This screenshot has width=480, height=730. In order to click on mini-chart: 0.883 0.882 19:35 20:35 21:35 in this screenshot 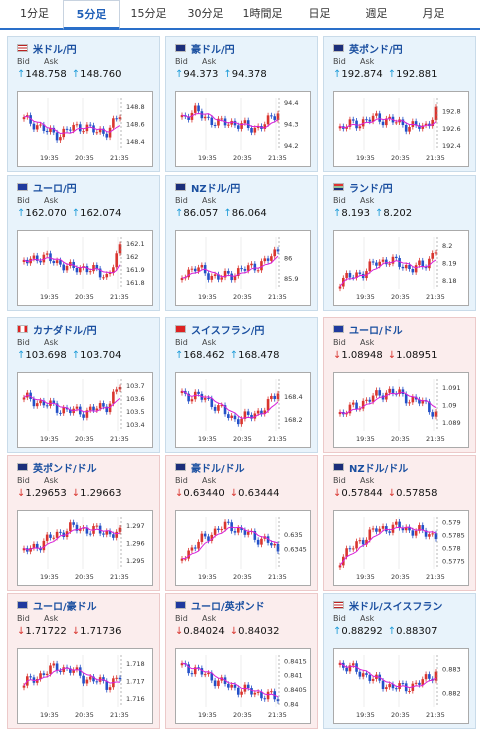, I will do `click(401, 686)`.